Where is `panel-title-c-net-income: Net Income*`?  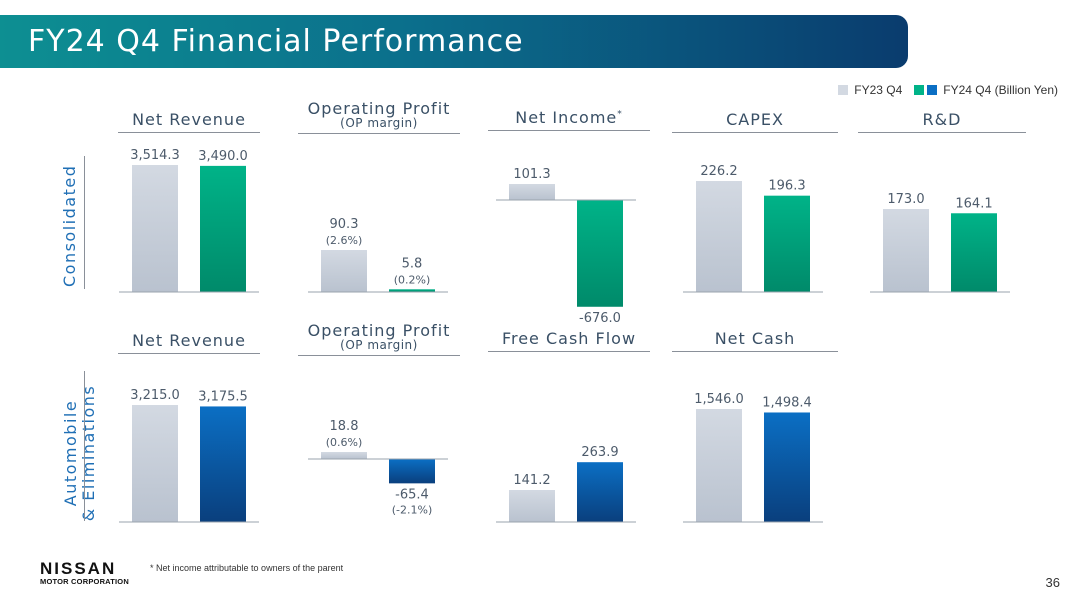
panel-title-c-net-income: Net Income* is located at coordinates (569, 119).